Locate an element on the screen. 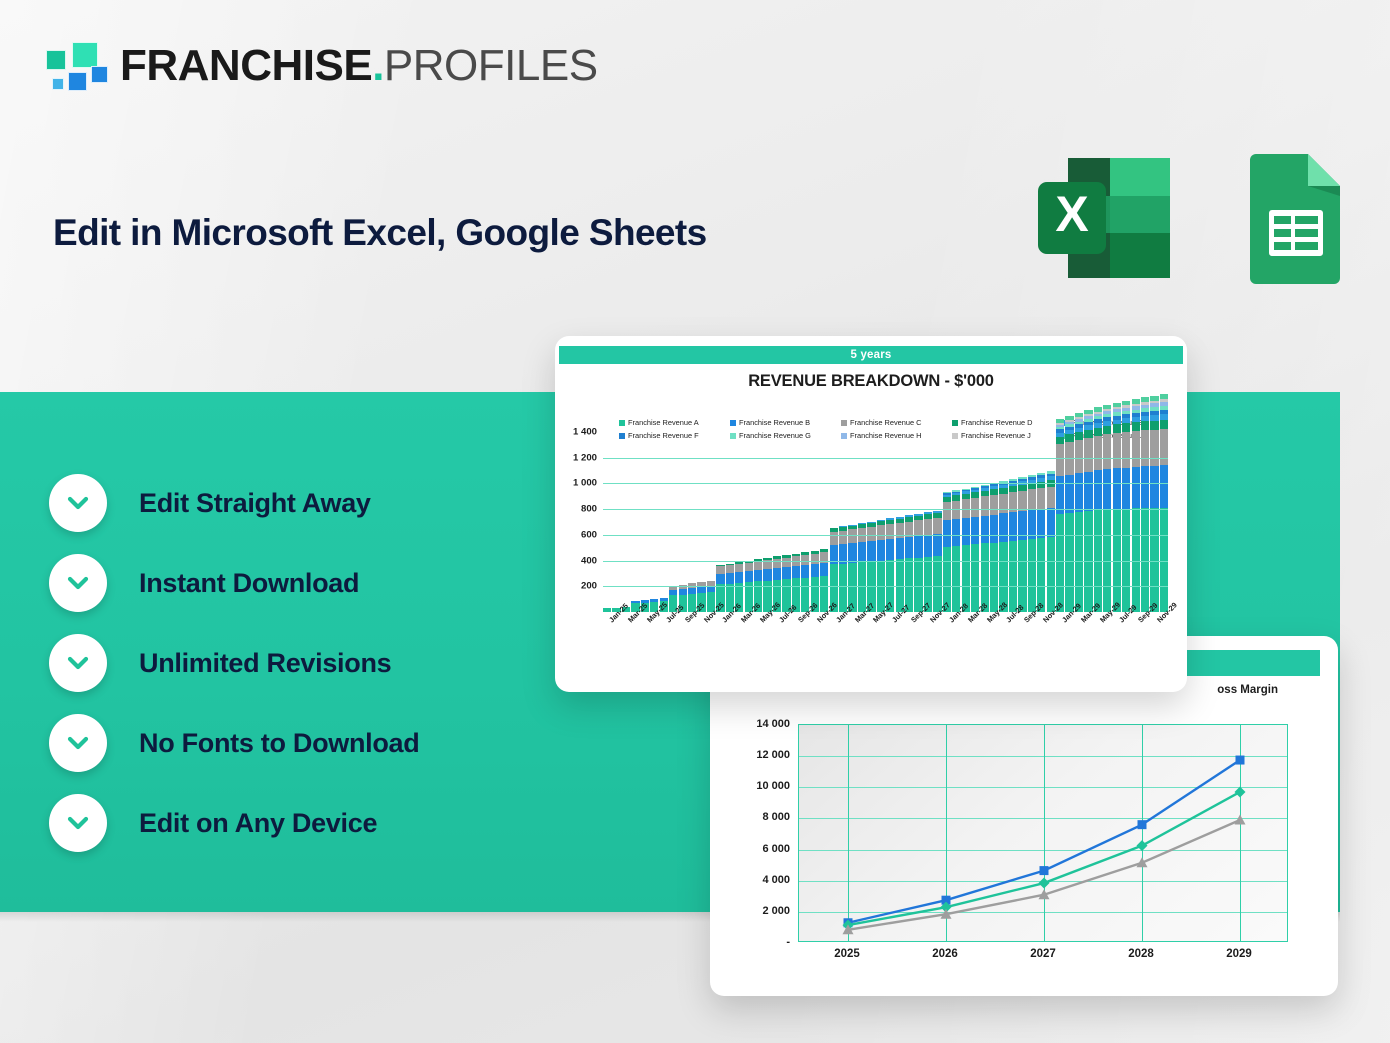 The height and width of the screenshot is (1043, 1390). feature-item: Unlimited Revisions is located at coordinates (234, 663).